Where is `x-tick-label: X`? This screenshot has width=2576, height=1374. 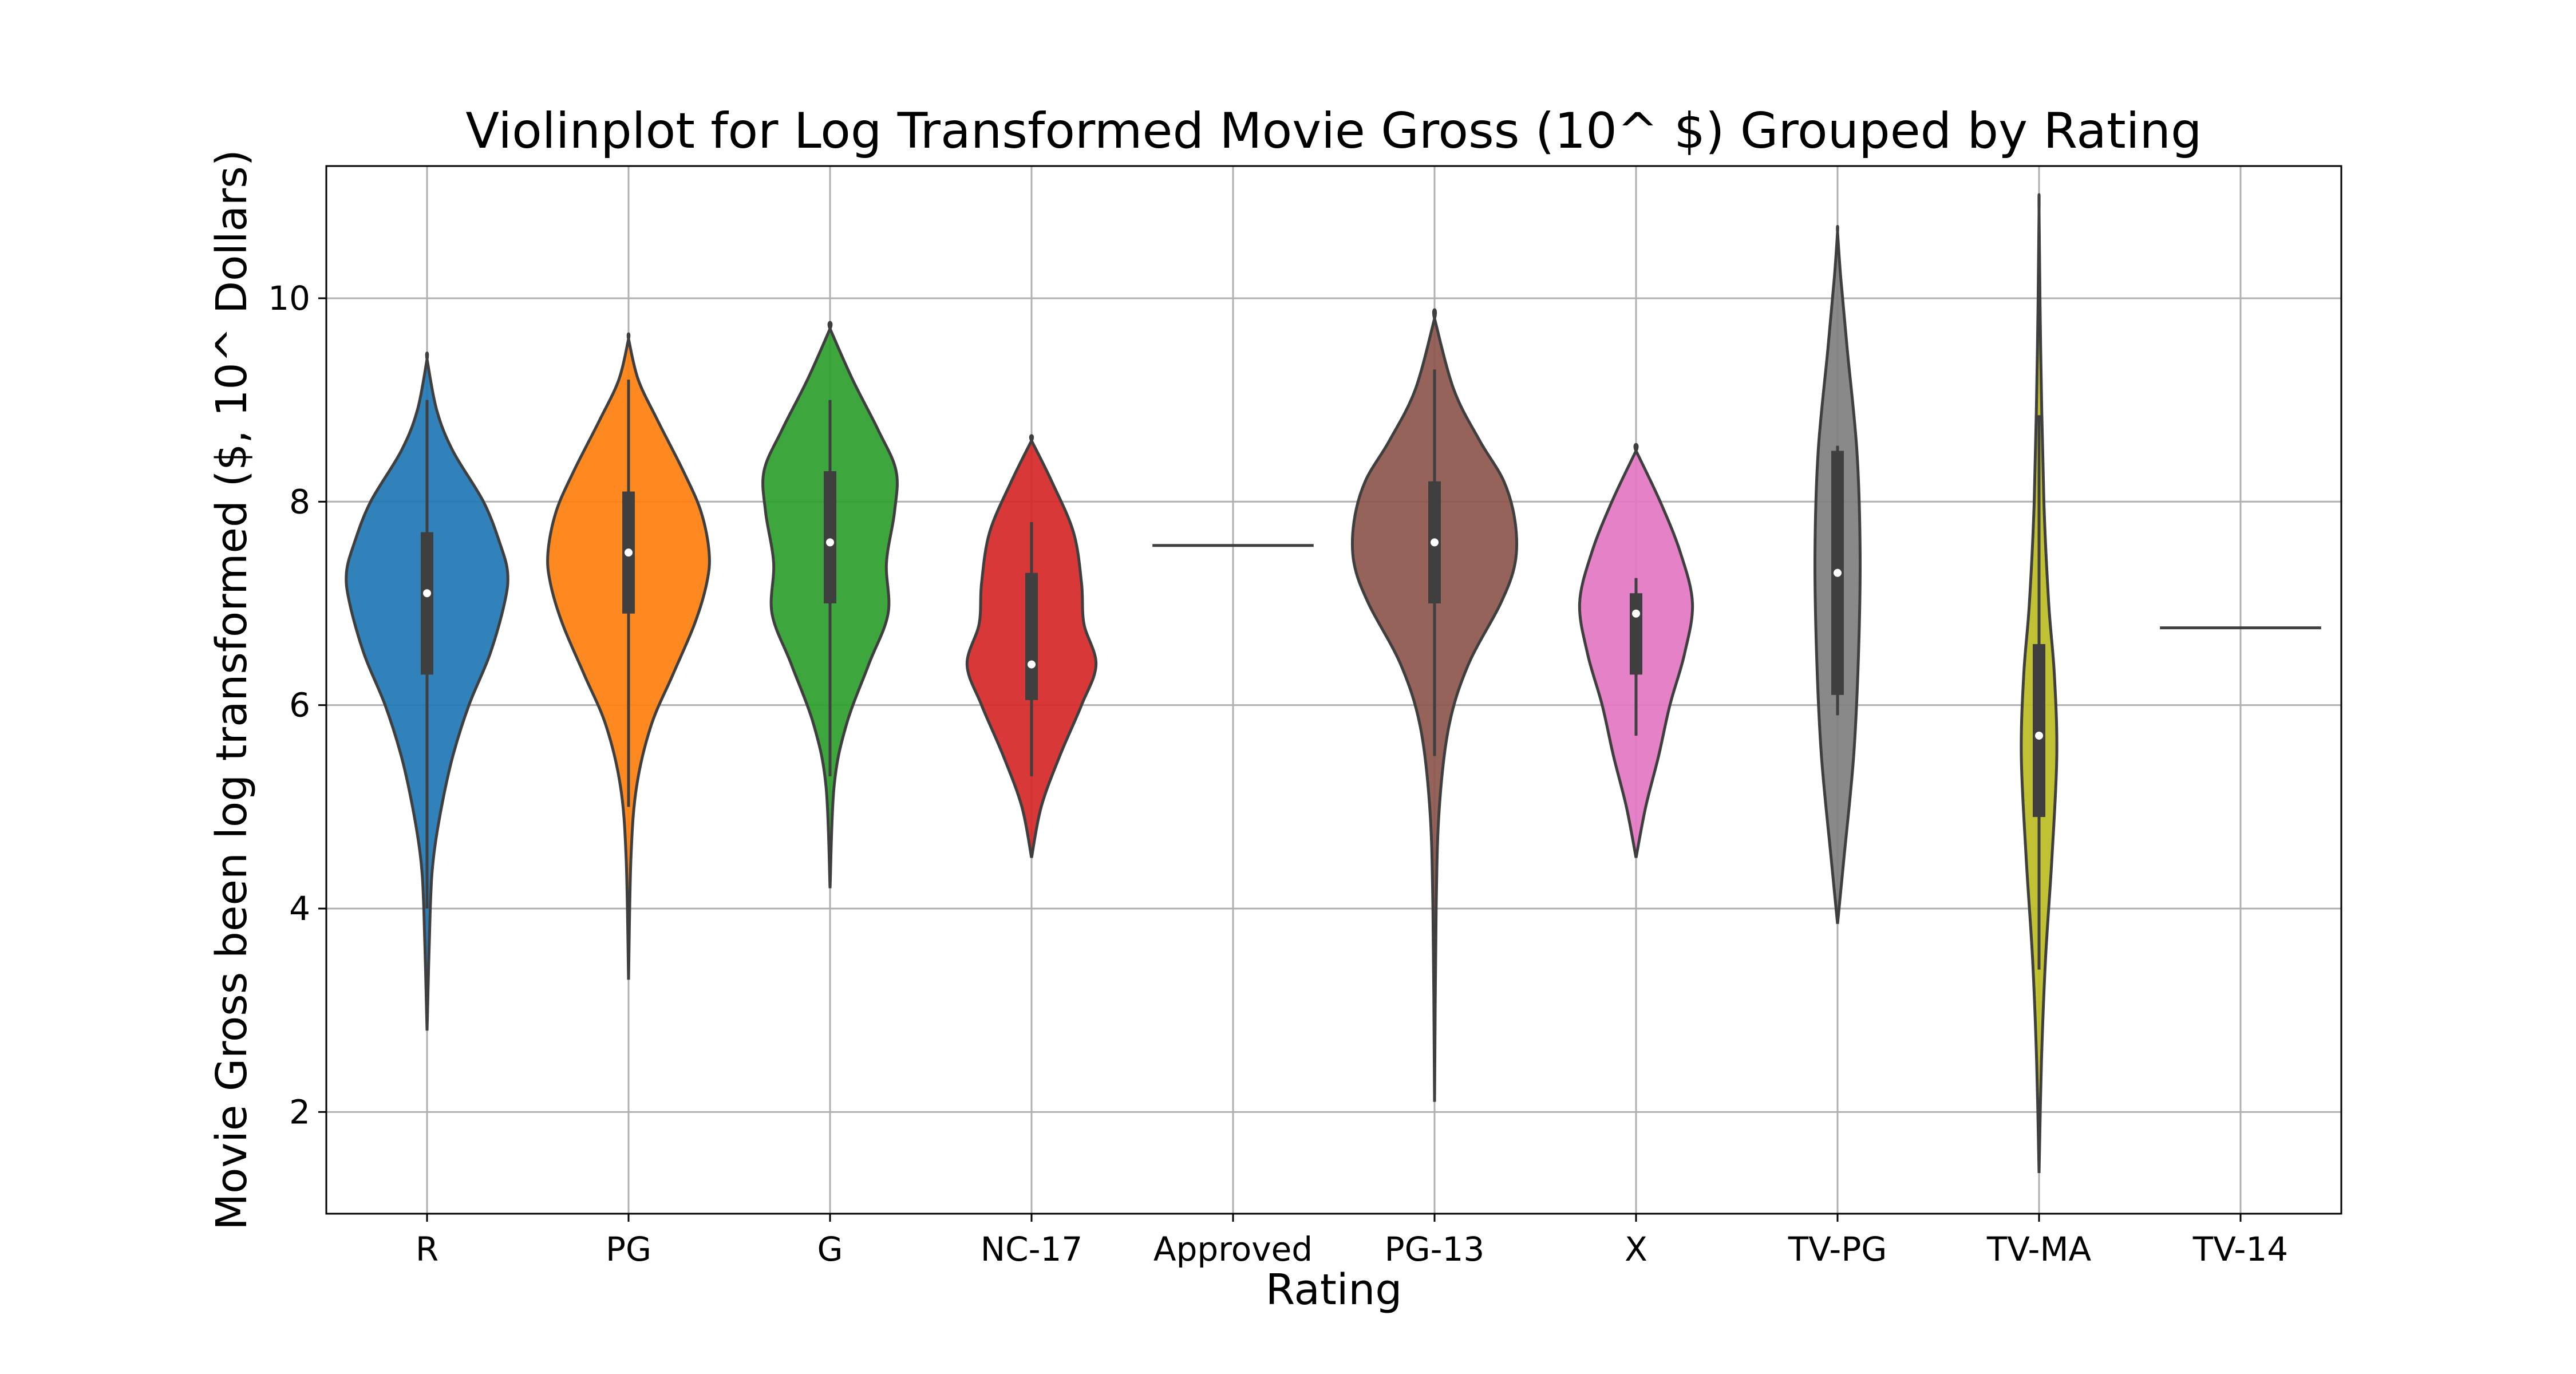 x-tick-label: X is located at coordinates (1636, 1249).